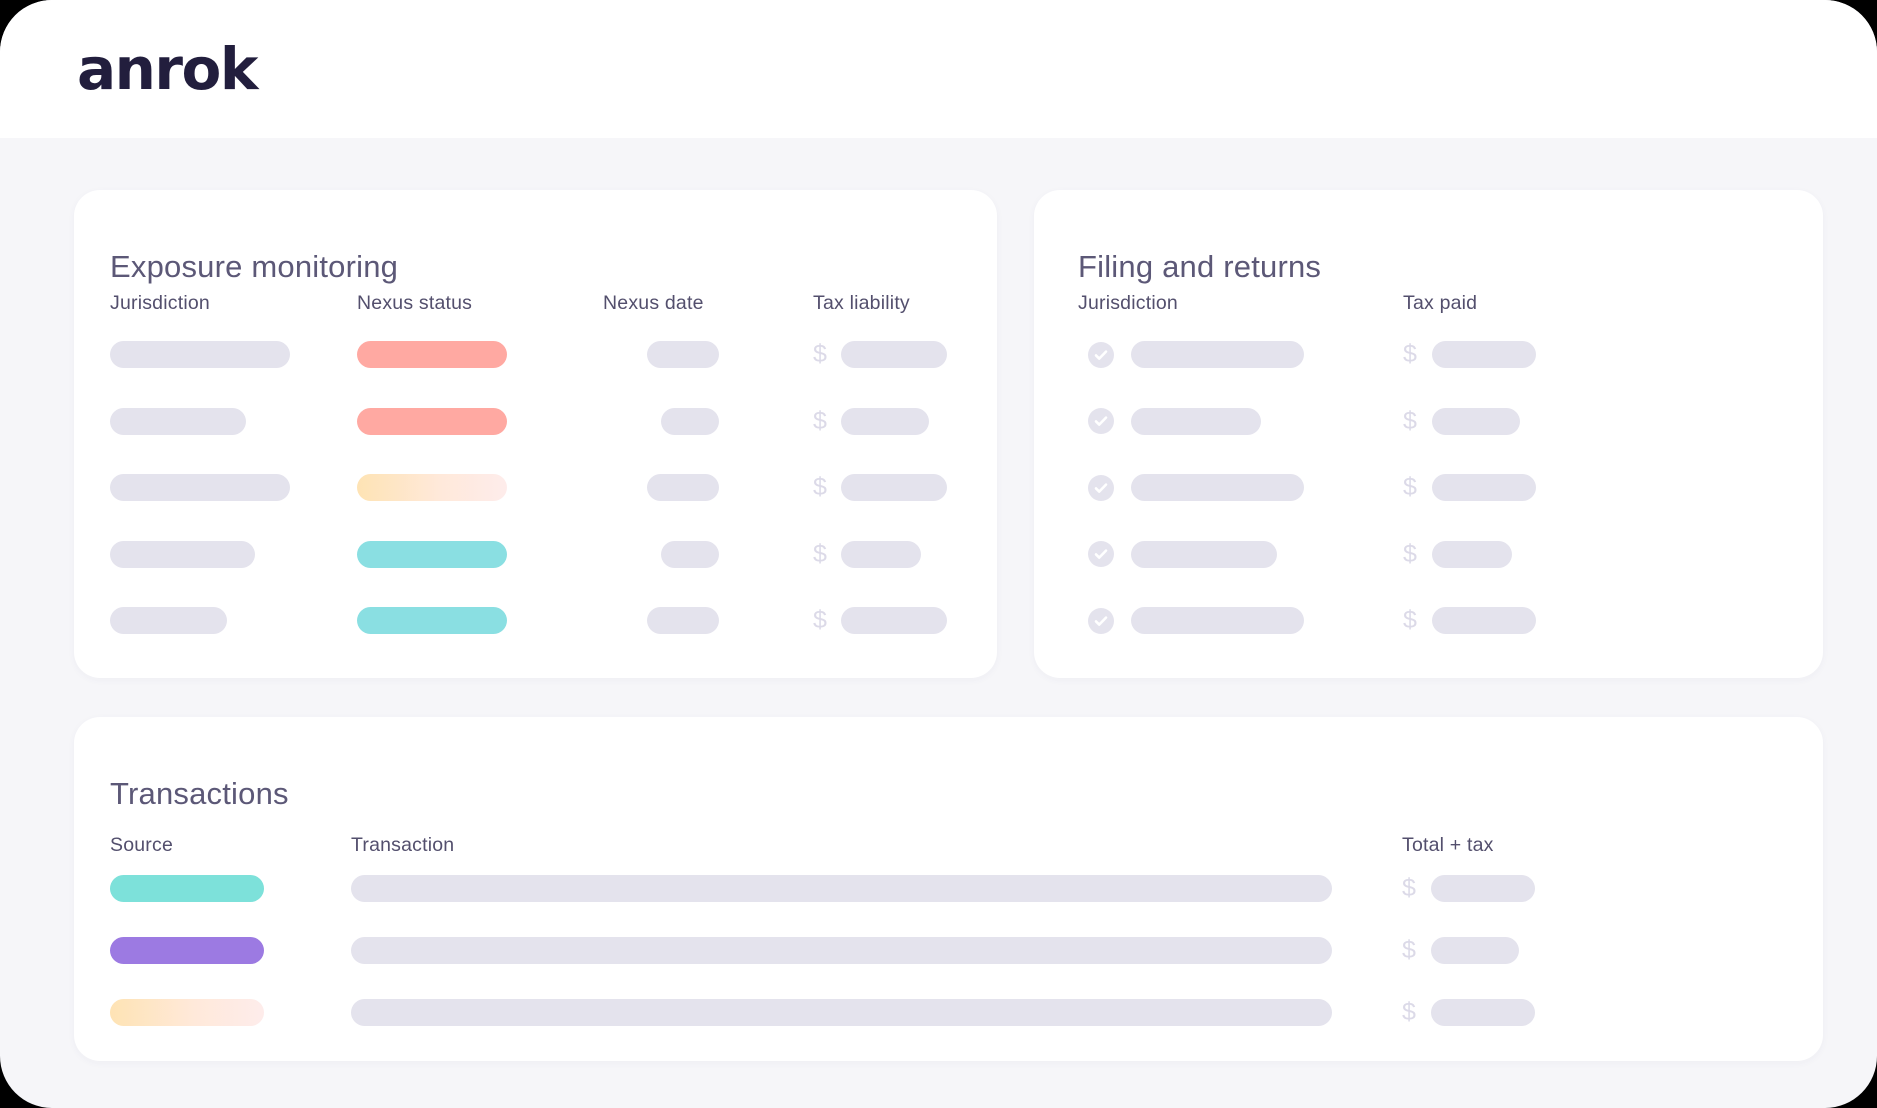  What do you see at coordinates (966, 845) in the screenshot?
I see `column-headers: Source Transaction Total + tax` at bounding box center [966, 845].